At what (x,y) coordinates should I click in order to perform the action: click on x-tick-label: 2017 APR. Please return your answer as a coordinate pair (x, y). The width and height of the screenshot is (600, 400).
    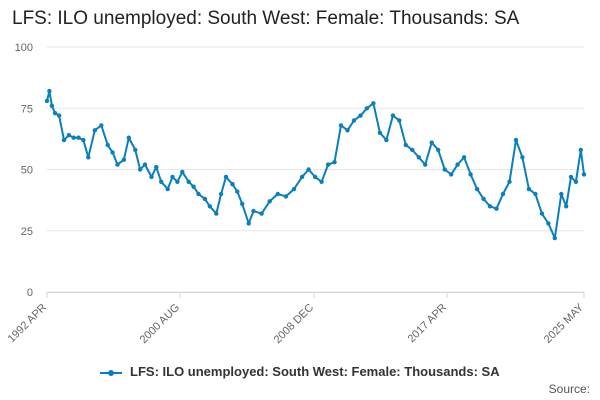
    Looking at the image, I should click on (428, 324).